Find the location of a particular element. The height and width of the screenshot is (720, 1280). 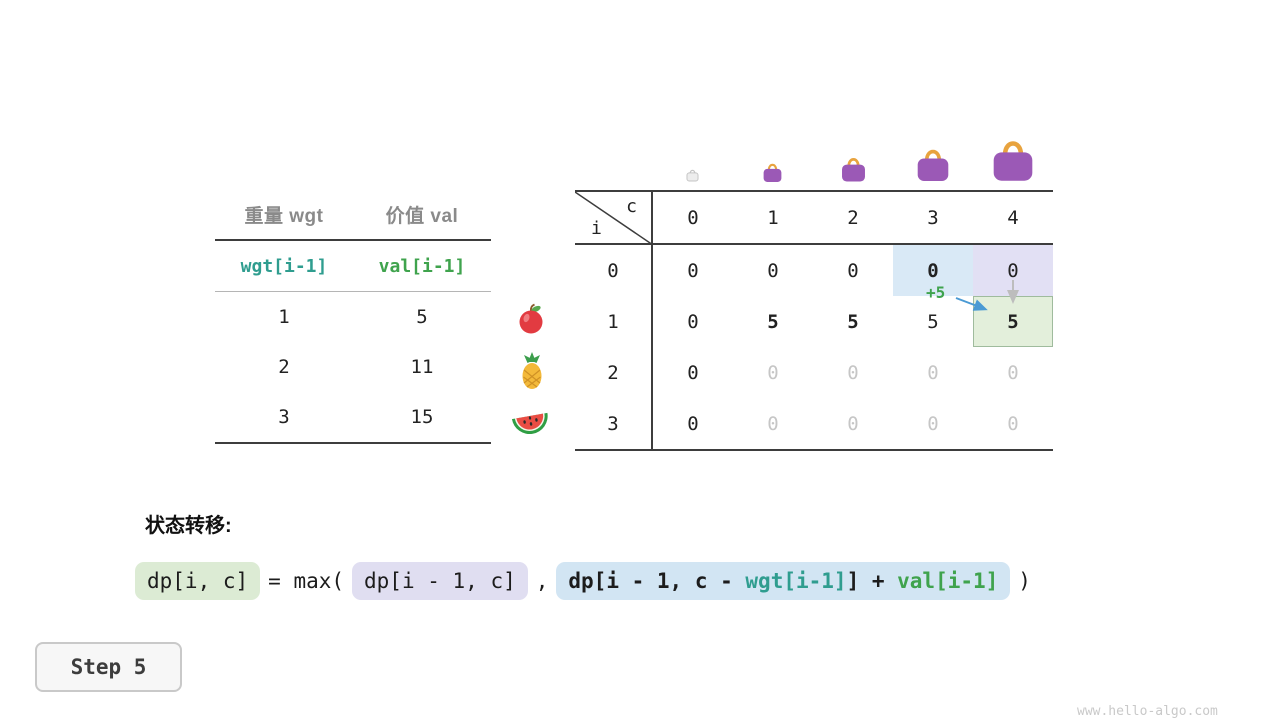

item-1-value: 5 is located at coordinates (422, 317).